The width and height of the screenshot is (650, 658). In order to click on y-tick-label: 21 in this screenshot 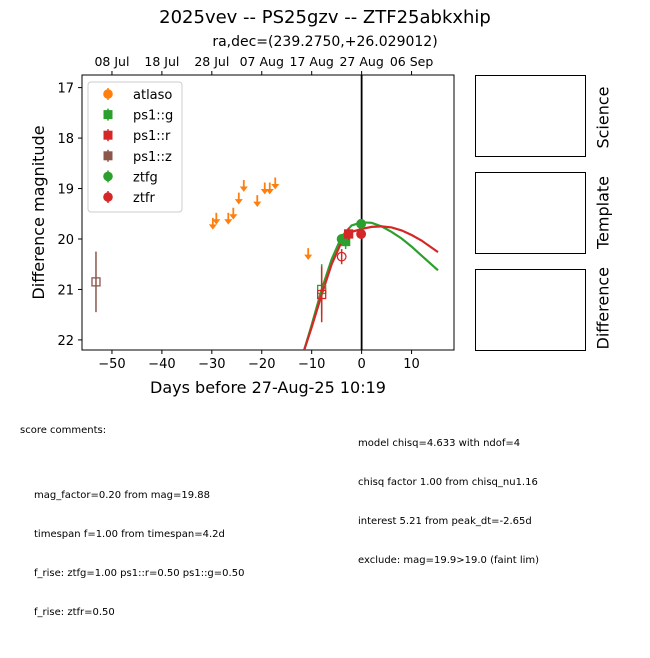, I will do `click(65, 290)`.